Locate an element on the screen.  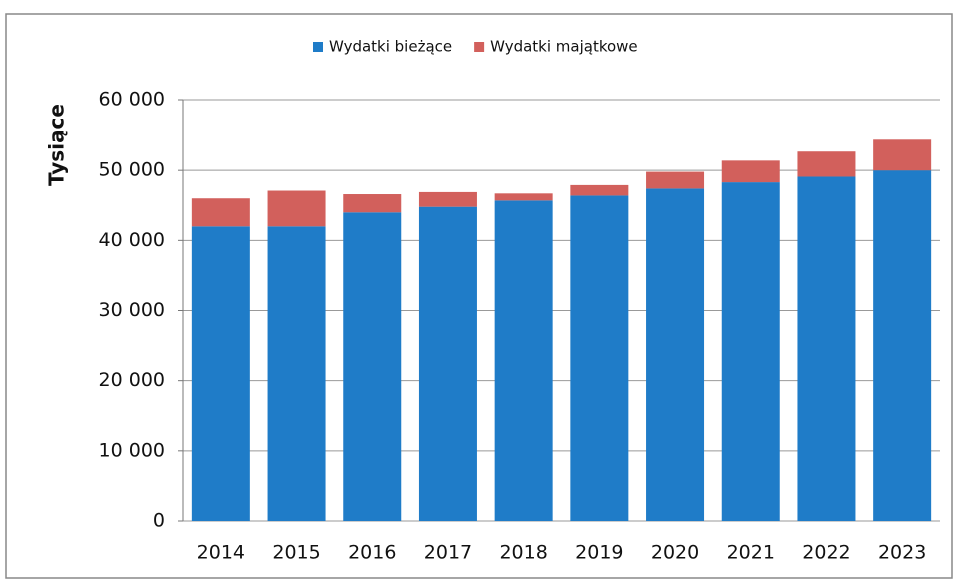
y-tick-label: 10 000 is located at coordinates (132, 450).